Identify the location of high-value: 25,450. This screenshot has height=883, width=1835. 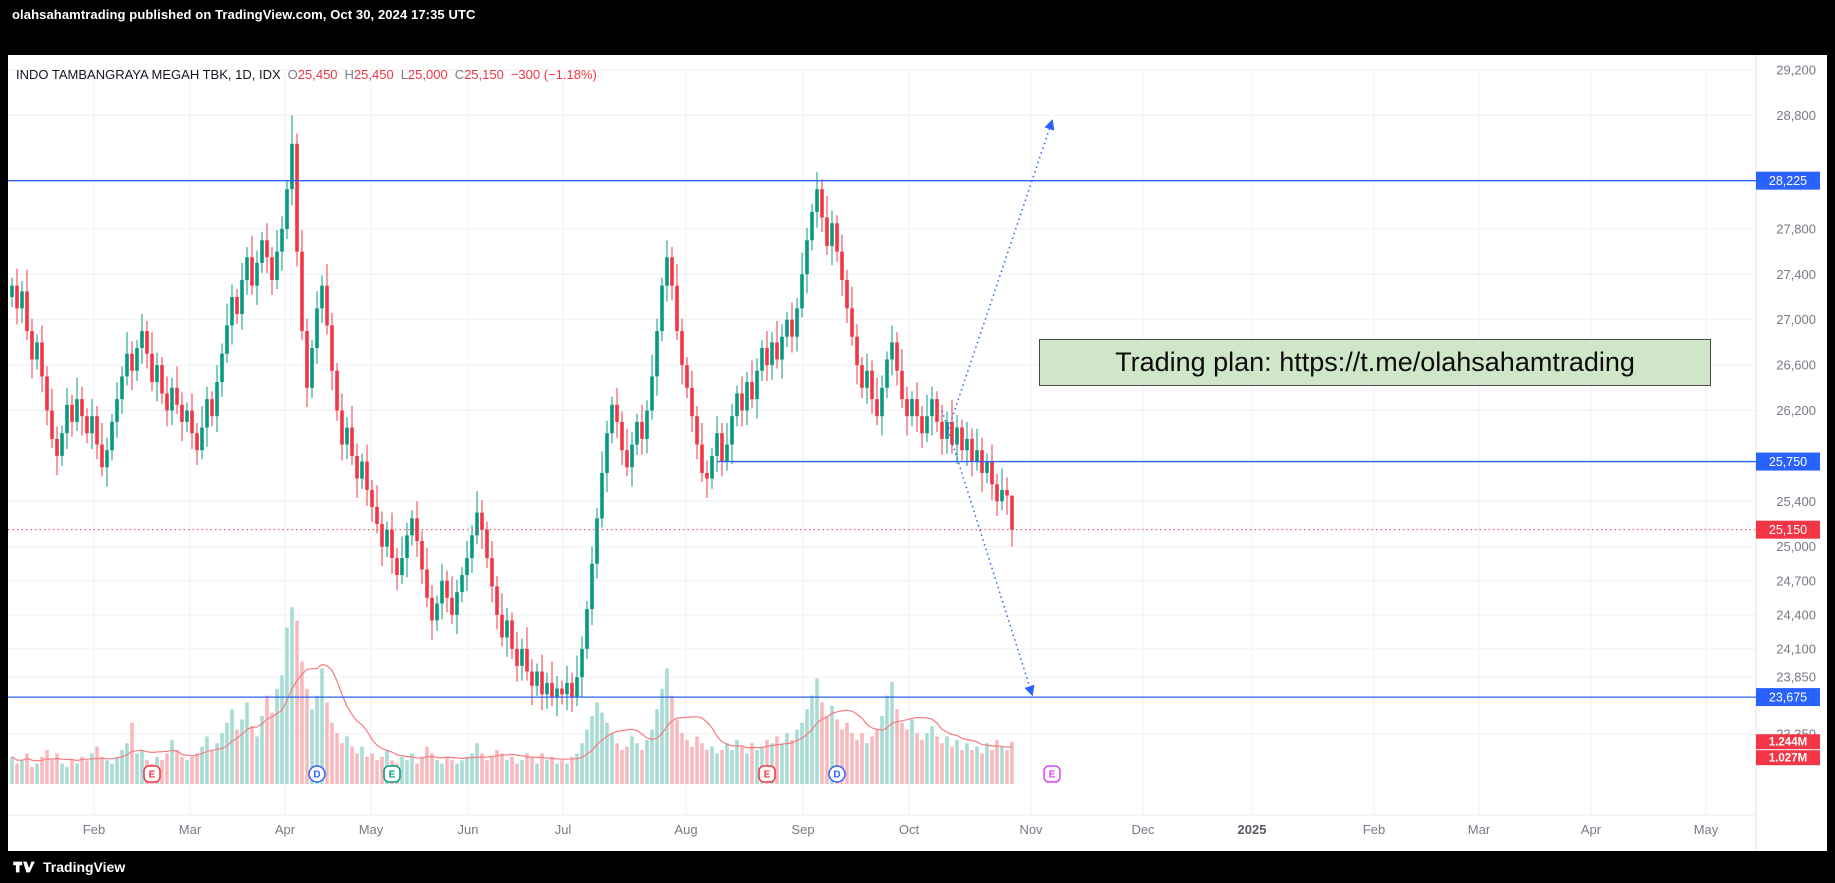
(373, 74).